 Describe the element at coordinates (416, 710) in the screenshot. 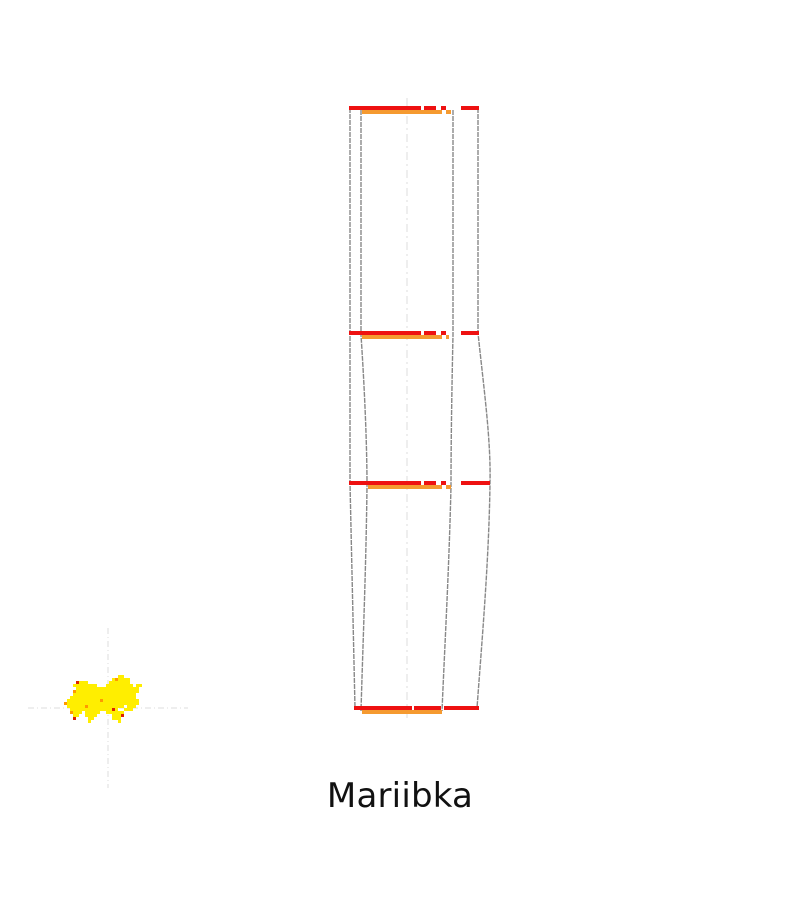

I see `profile-level-bottom` at that location.